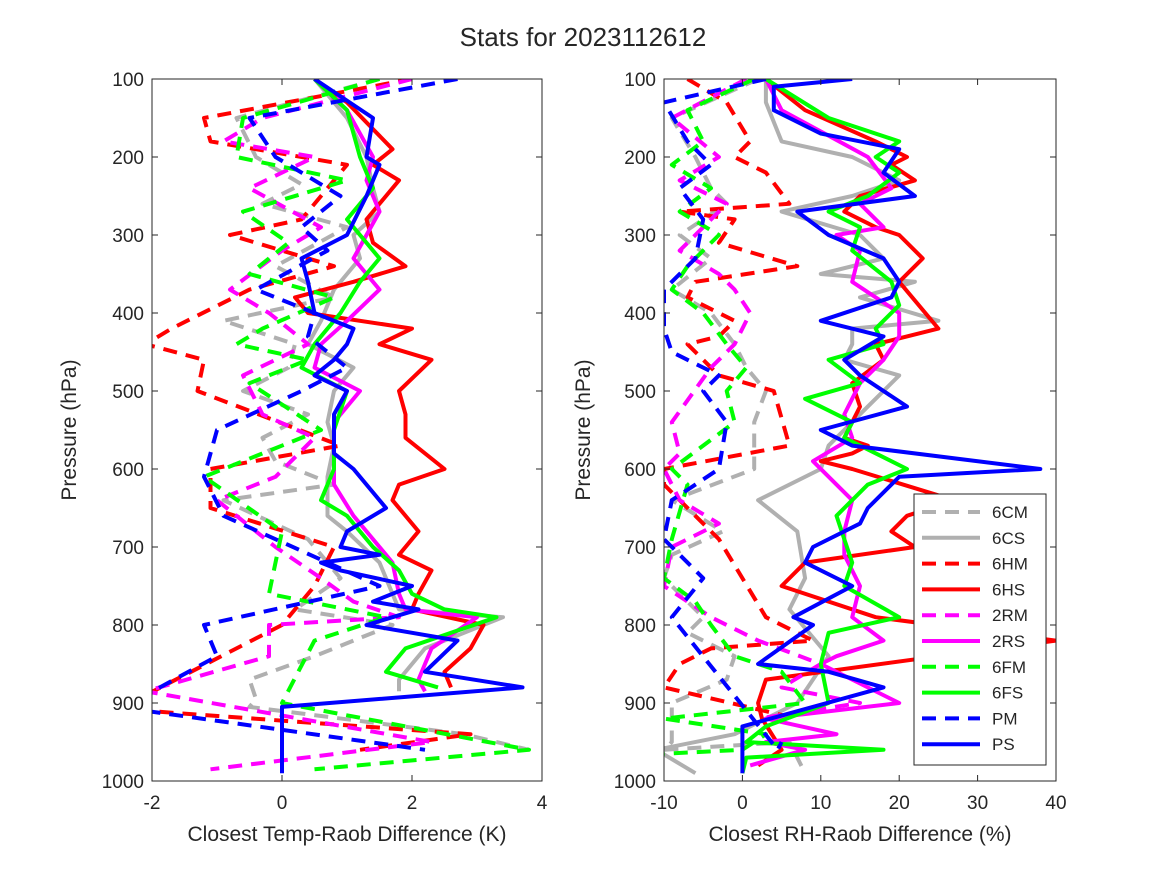  I want to click on x-axis-label-temperature: Closest Temp-Raob Difference (K), so click(346, 834).